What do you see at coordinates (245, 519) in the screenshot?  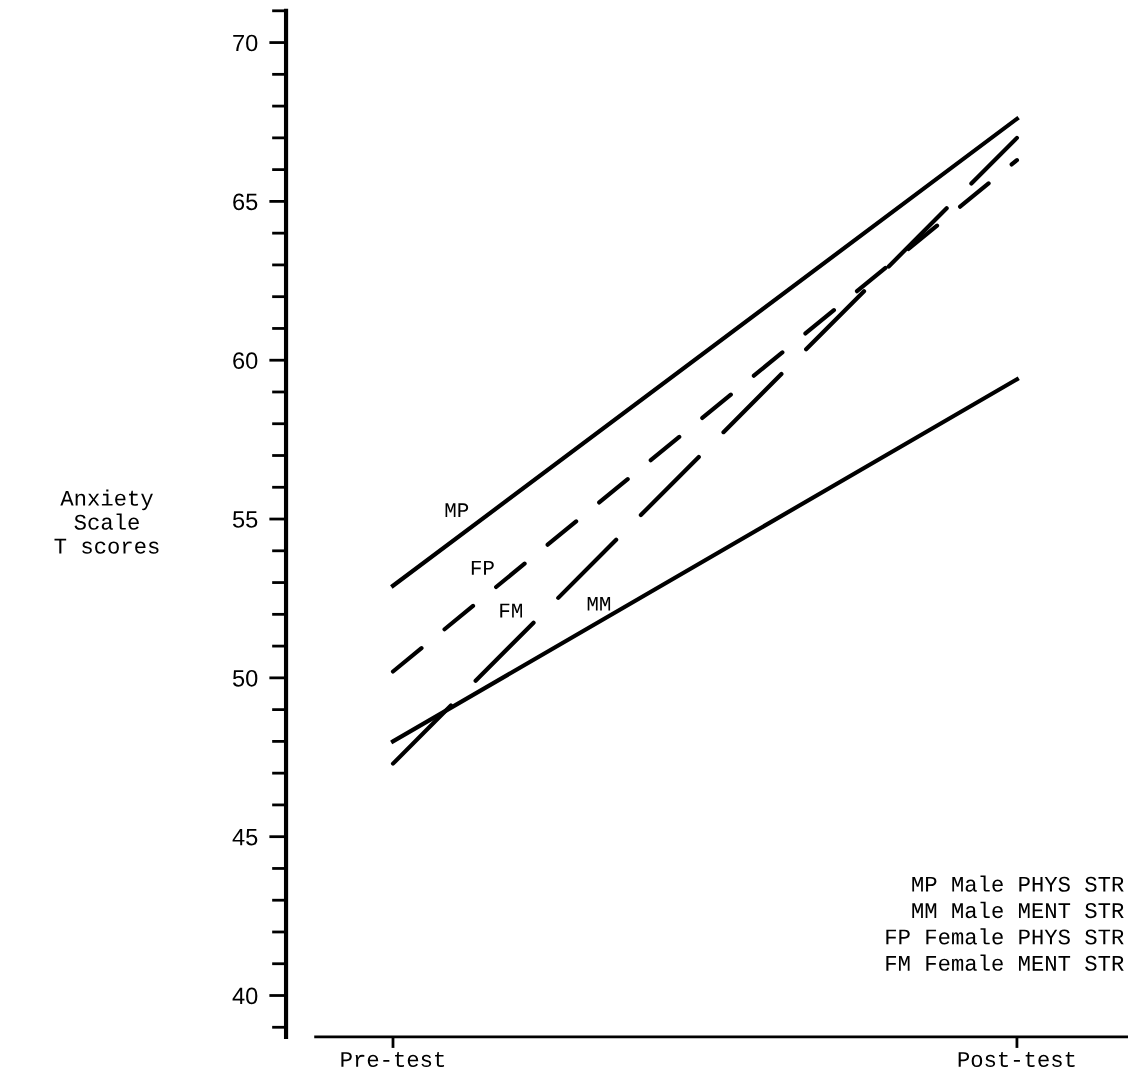 I see `y-tick-label: 55` at bounding box center [245, 519].